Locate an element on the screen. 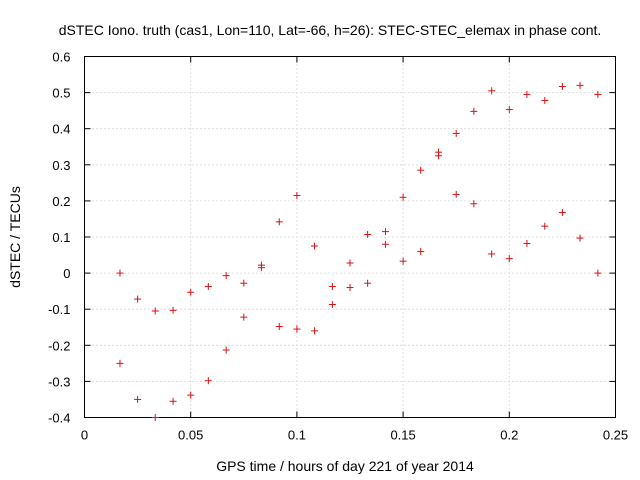  y-axis-label: dSTEC / TECUs is located at coordinates (15, 237).